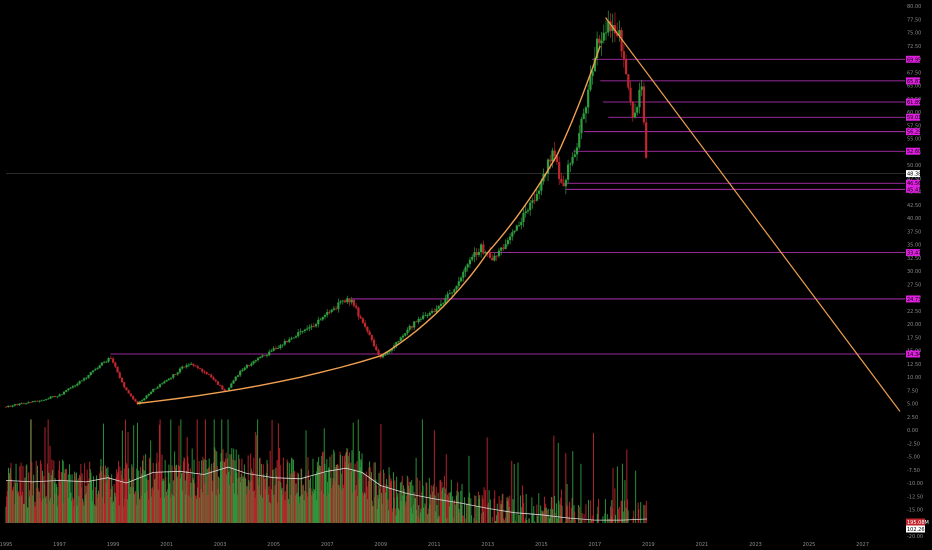 The height and width of the screenshot is (550, 932). I want to click on y-tick-label: 47.50, so click(914, 179).